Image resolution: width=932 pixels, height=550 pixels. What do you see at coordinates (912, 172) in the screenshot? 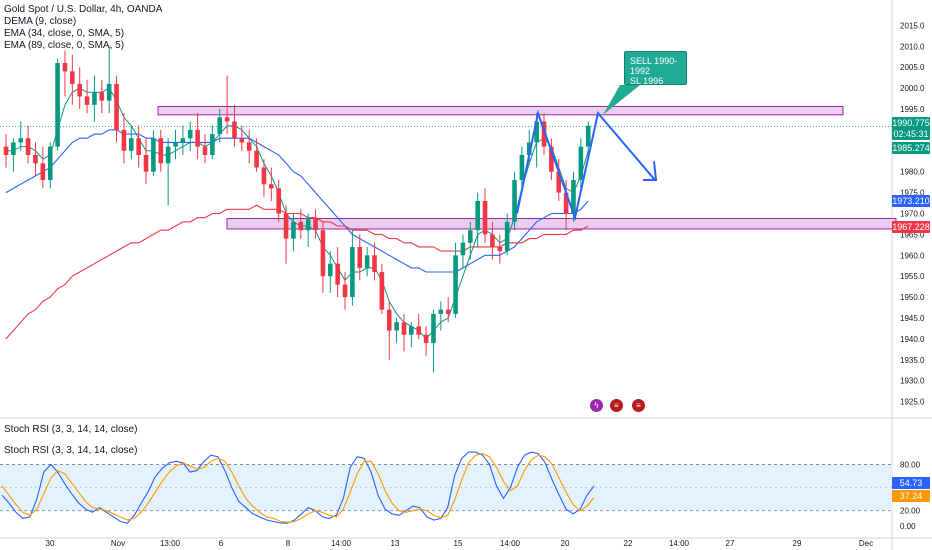
I see `price-tick-label: 1980.0` at bounding box center [912, 172].